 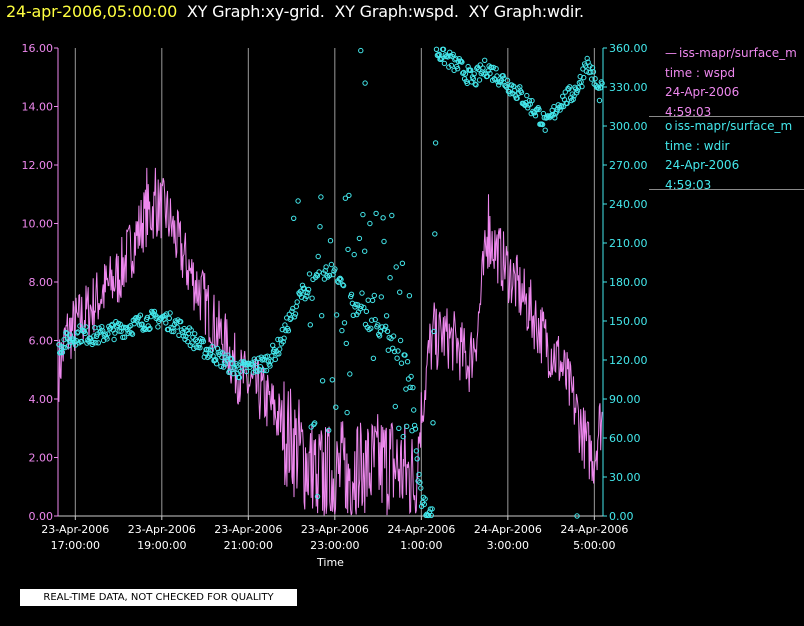 What do you see at coordinates (628, 204) in the screenshot?
I see `y-right-tick-label: 240.00` at bounding box center [628, 204].